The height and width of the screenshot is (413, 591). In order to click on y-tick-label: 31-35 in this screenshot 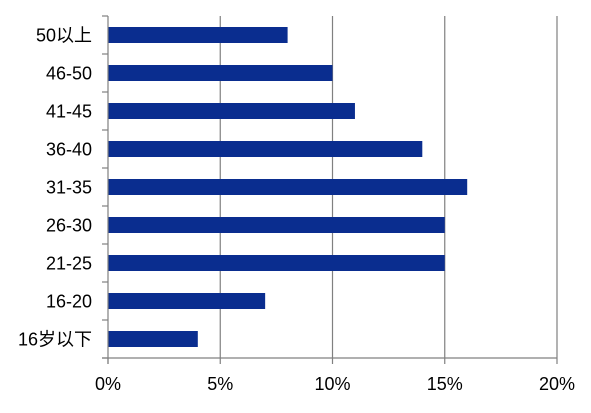, I will do `click(69, 188)`.